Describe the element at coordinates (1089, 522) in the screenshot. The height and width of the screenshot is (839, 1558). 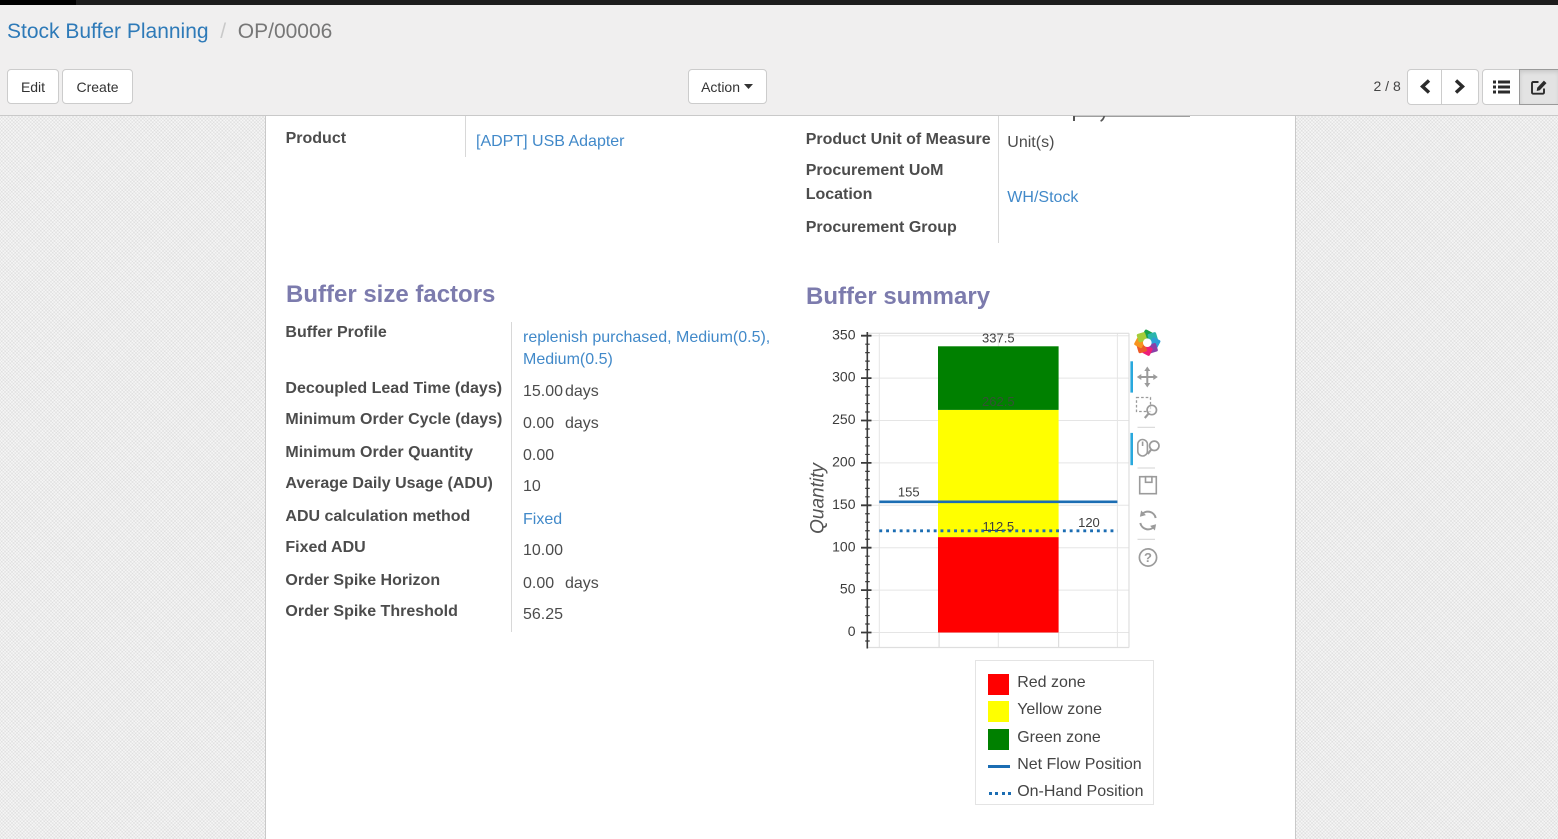
I see `svg-text: 120` at that location.